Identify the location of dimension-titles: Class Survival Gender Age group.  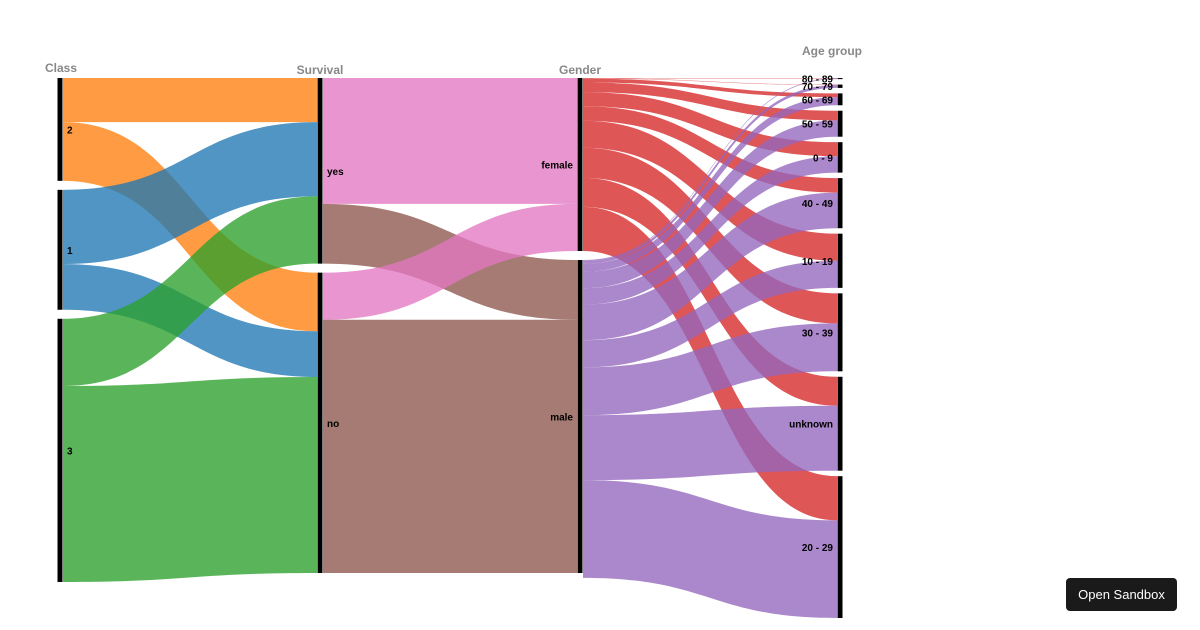
(453, 60).